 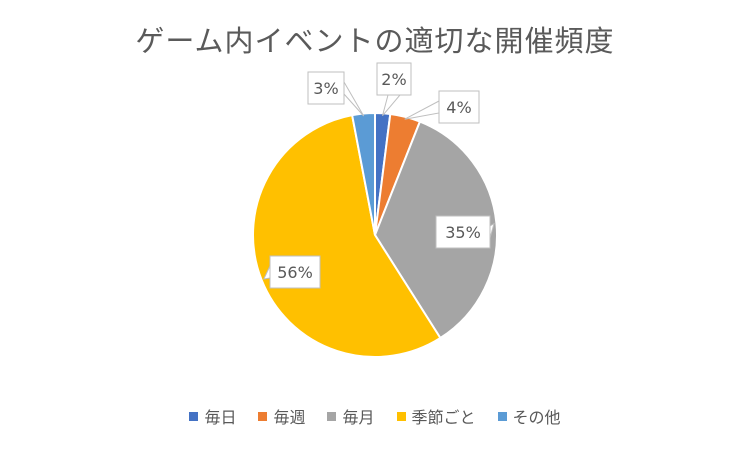 I want to click on legend: 毎日 毎週 毎月 季節ごと その他, so click(x=375, y=416).